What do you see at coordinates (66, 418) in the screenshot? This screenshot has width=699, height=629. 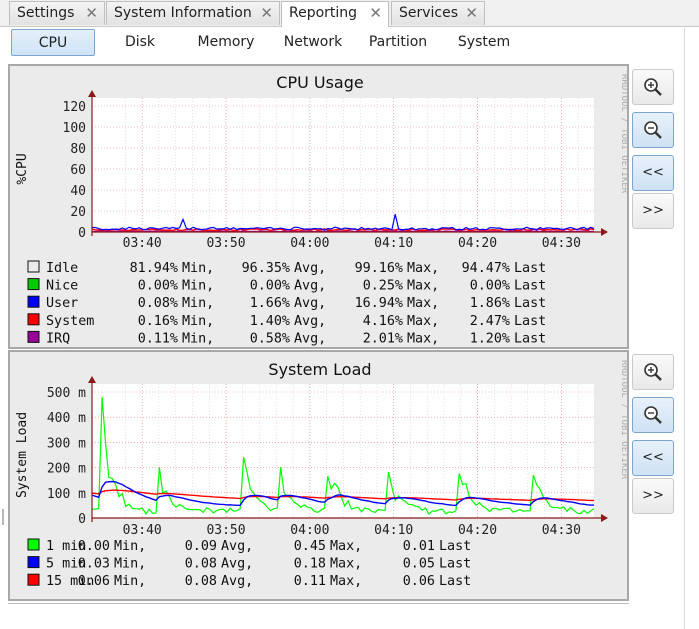 I see `y-tick-label: 400 m` at bounding box center [66, 418].